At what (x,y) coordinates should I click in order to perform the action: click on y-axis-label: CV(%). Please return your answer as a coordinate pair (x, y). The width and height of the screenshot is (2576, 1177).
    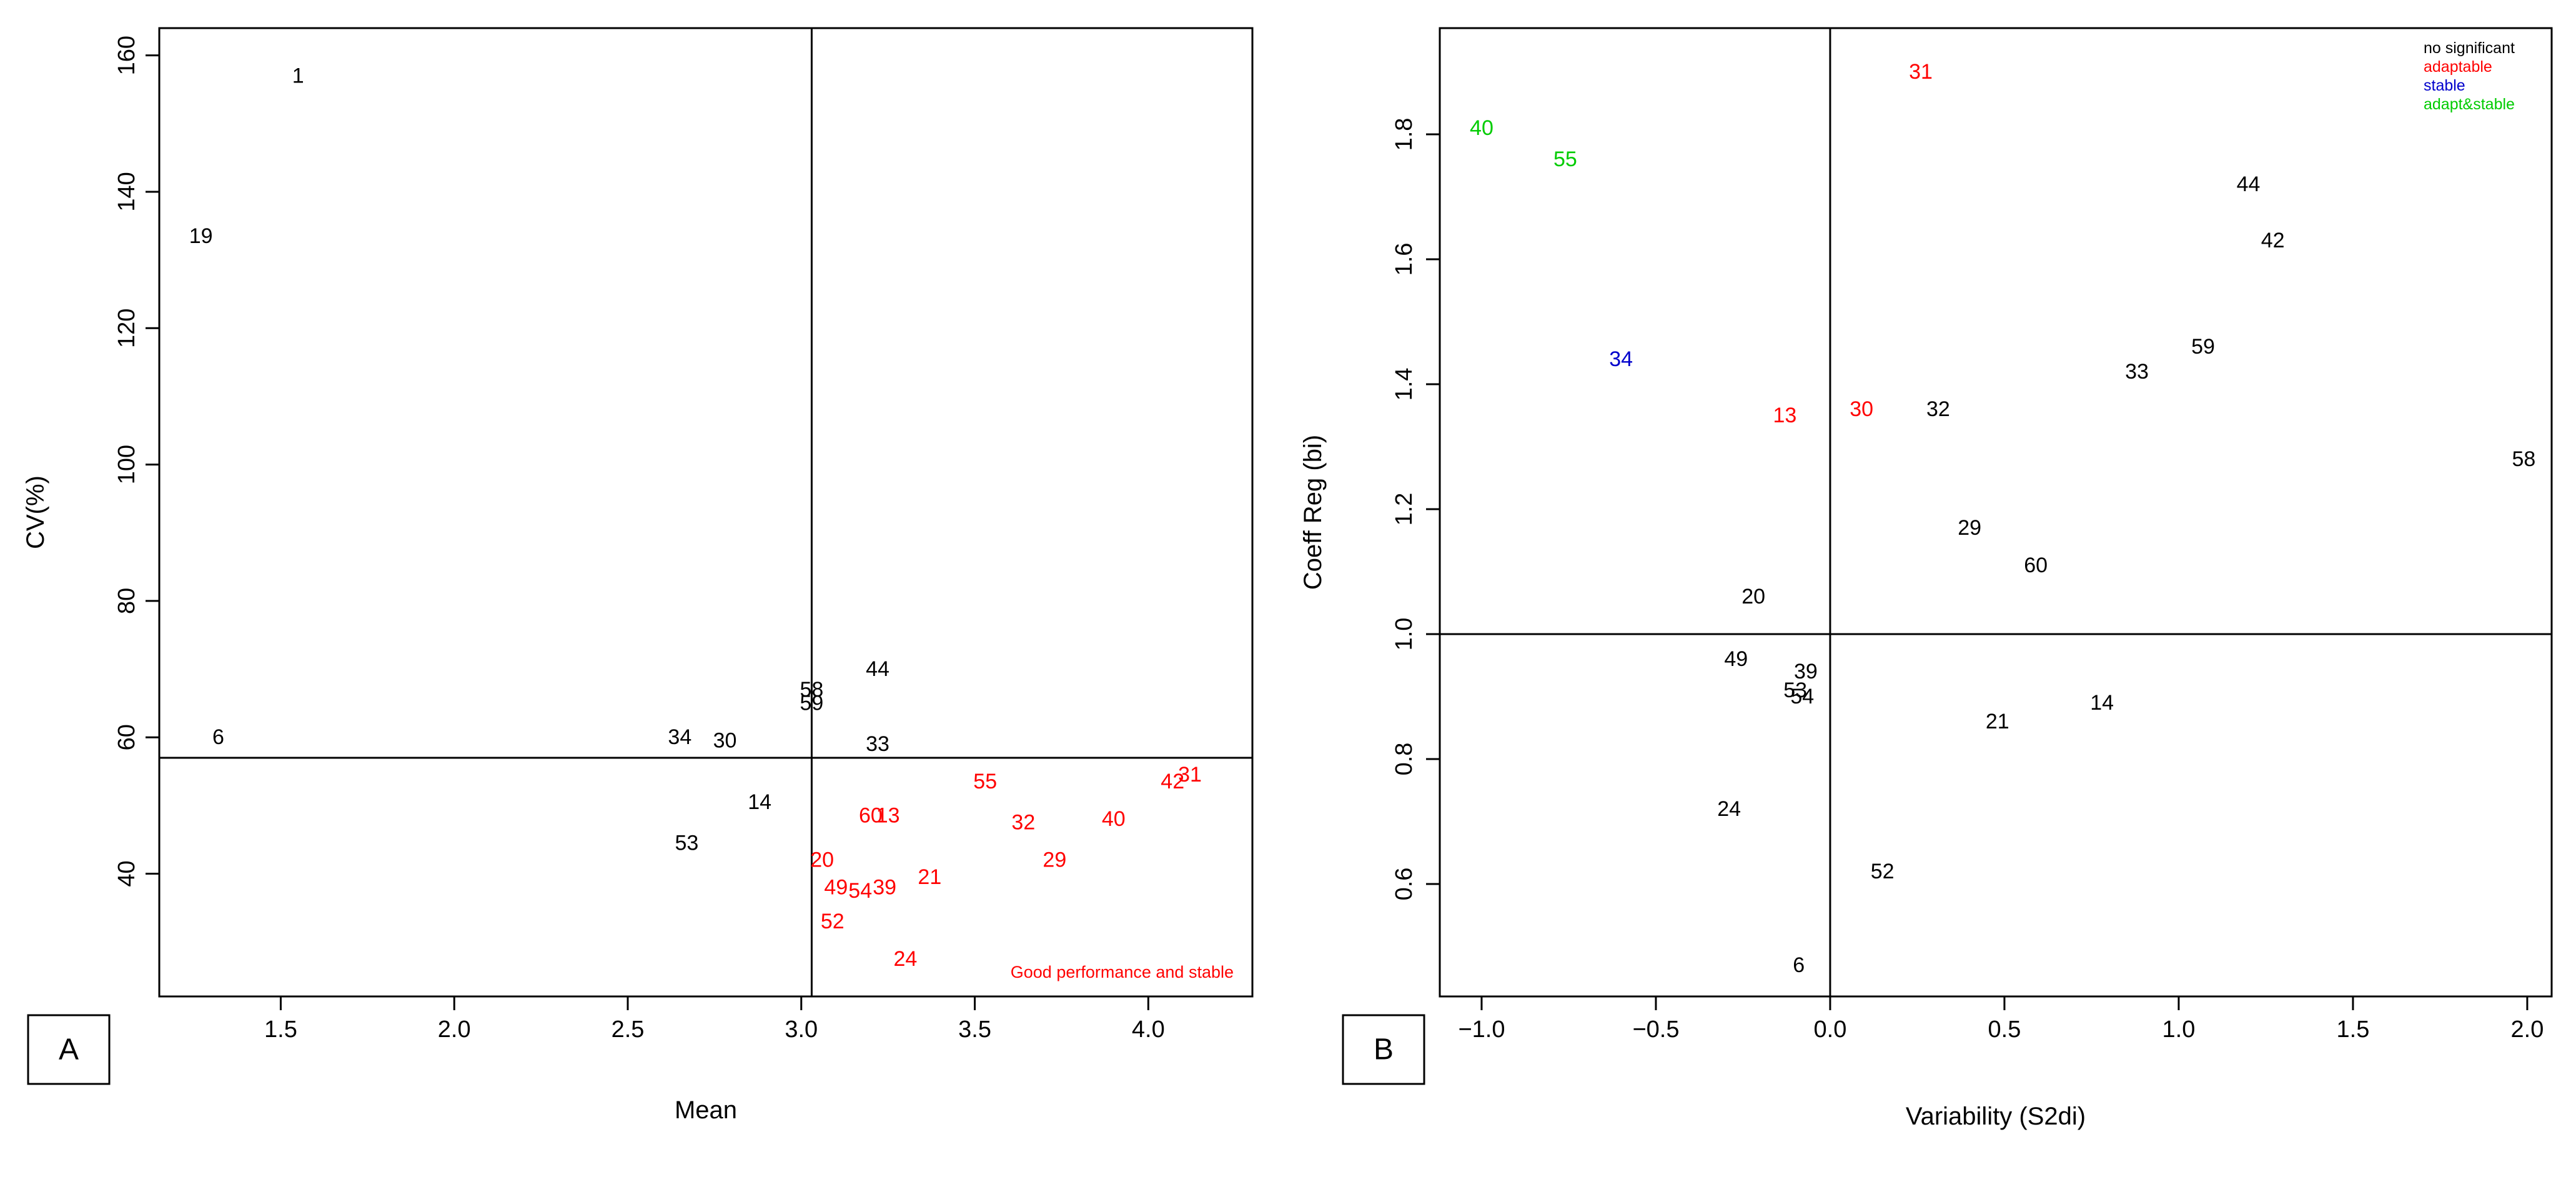
    Looking at the image, I should click on (35, 512).